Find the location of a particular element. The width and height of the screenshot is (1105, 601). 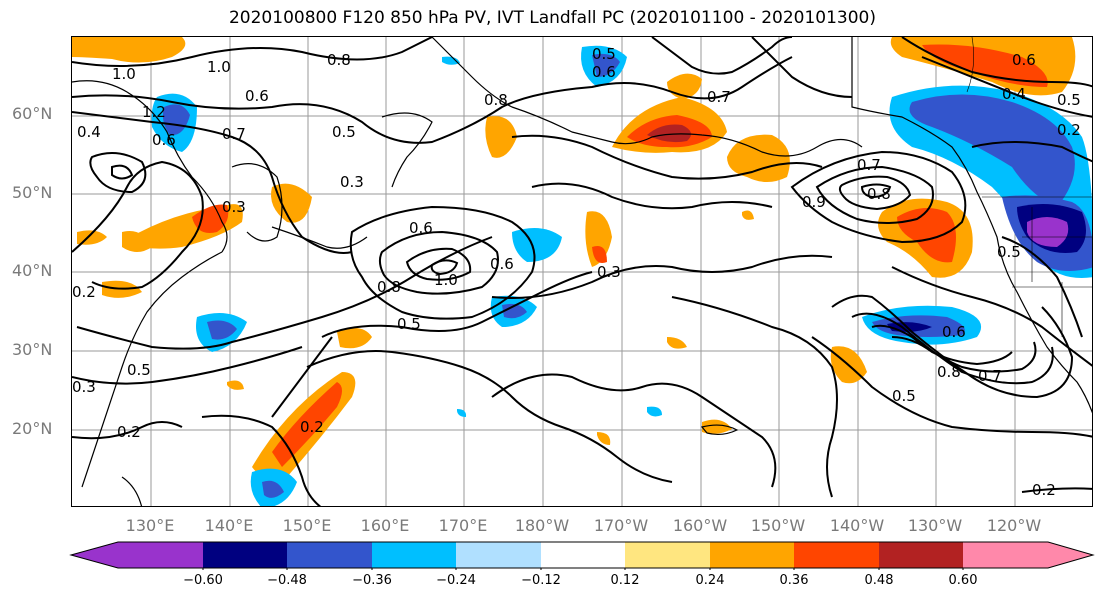

lon-label: 170°E is located at coordinates (463, 525).